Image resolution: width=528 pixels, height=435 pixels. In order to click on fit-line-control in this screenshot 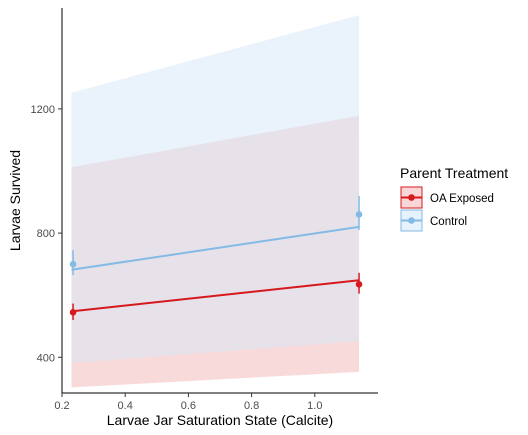, I will do `click(215, 248)`.